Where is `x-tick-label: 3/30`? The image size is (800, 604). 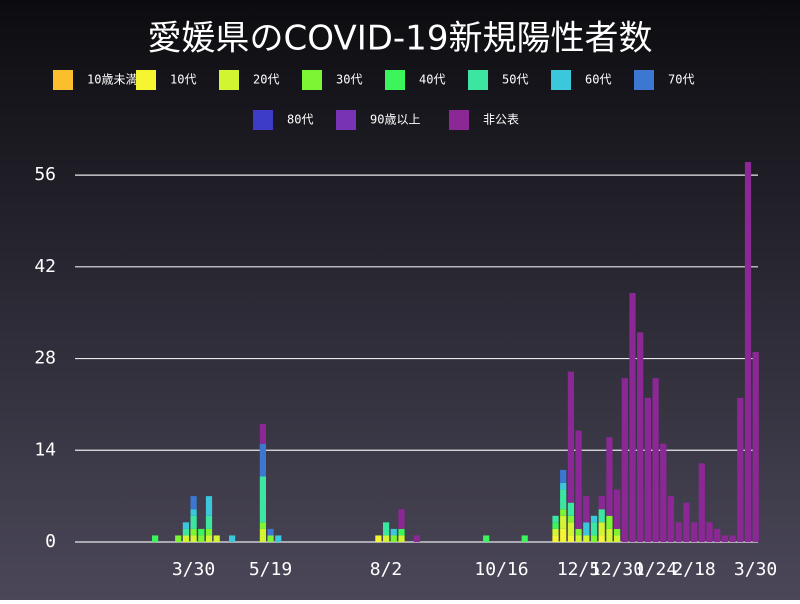 x-tick-label: 3/30 is located at coordinates (193, 569).